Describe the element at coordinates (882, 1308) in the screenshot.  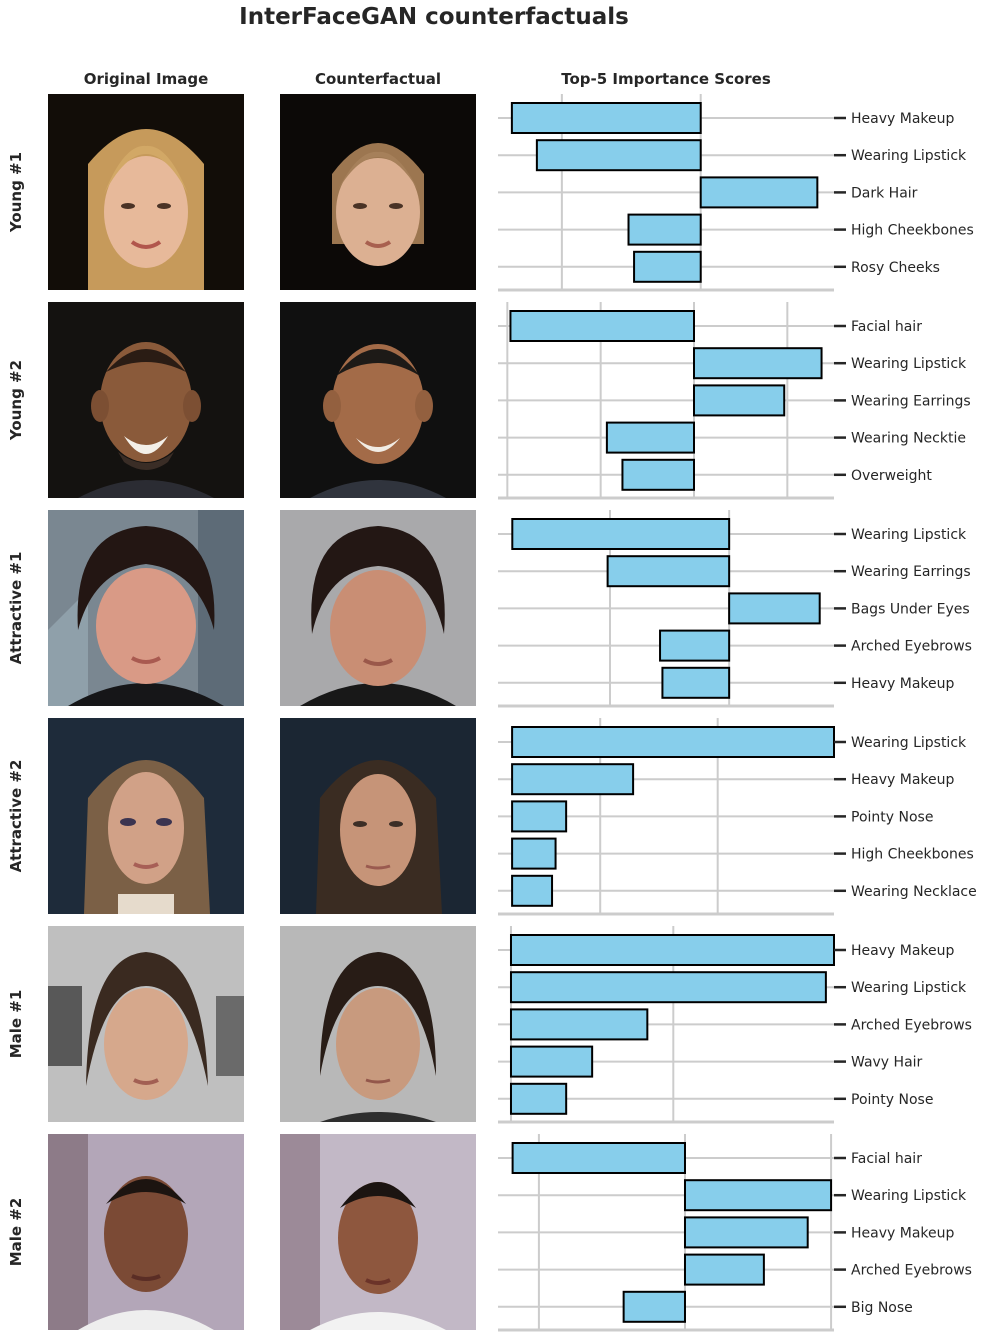
I see `y-tick-label: Big Nose` at that location.